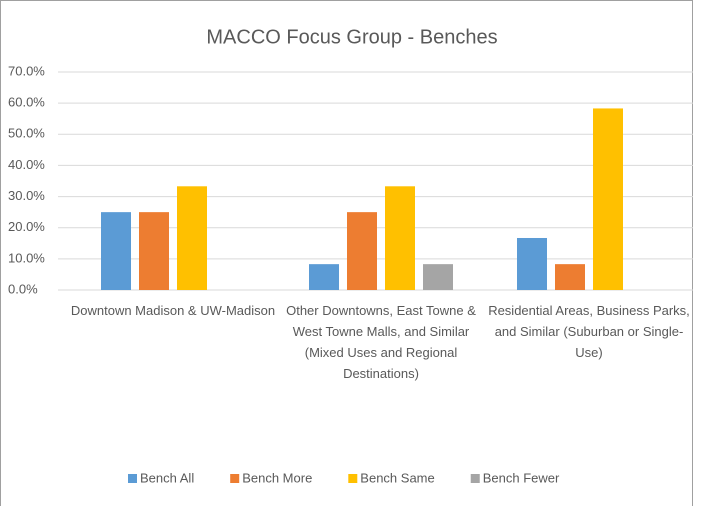 The width and height of the screenshot is (704, 506). What do you see at coordinates (397, 477) in the screenshot?
I see `legend-label: Bench Same` at bounding box center [397, 477].